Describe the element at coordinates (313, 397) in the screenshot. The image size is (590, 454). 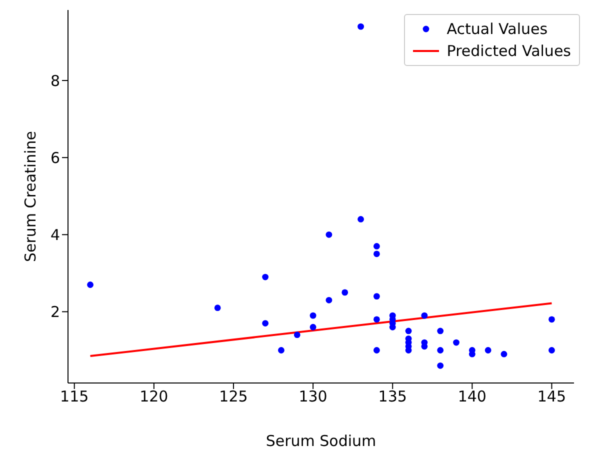
I see `x-tick-label: 130` at that location.